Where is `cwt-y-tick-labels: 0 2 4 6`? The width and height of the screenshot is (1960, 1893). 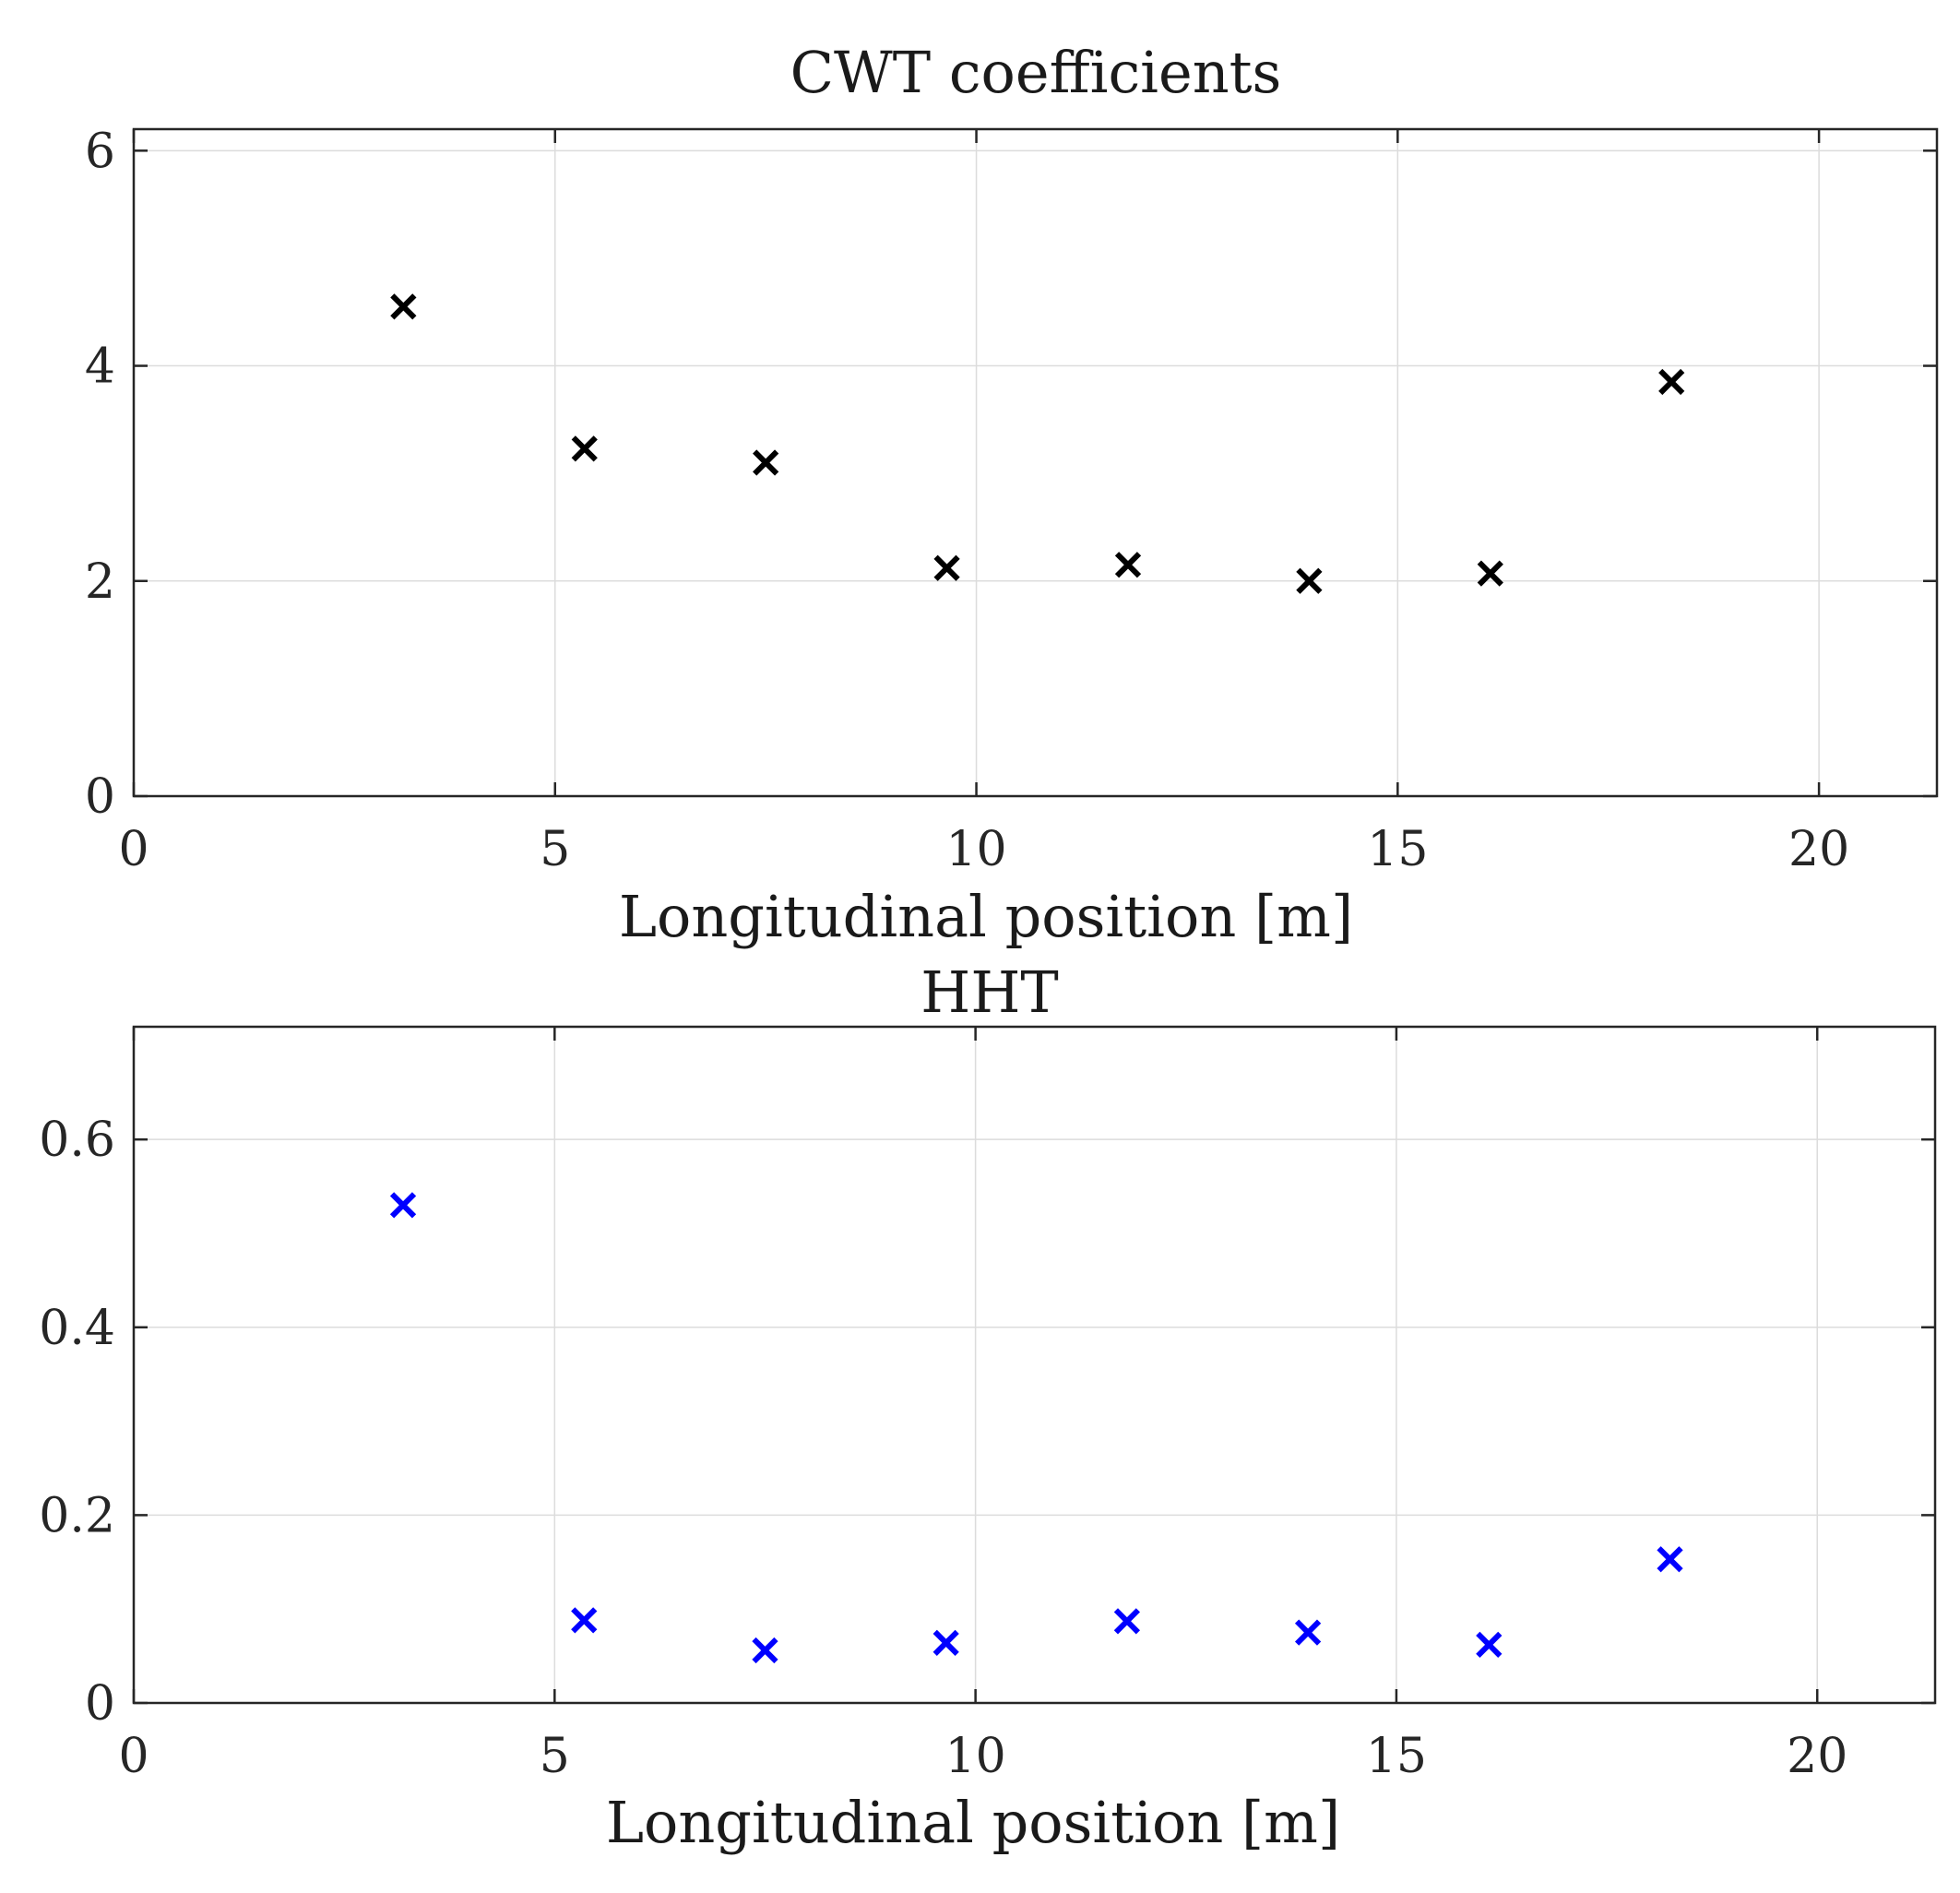
cwt-y-tick-labels: 0 2 4 6 is located at coordinates (100, 474).